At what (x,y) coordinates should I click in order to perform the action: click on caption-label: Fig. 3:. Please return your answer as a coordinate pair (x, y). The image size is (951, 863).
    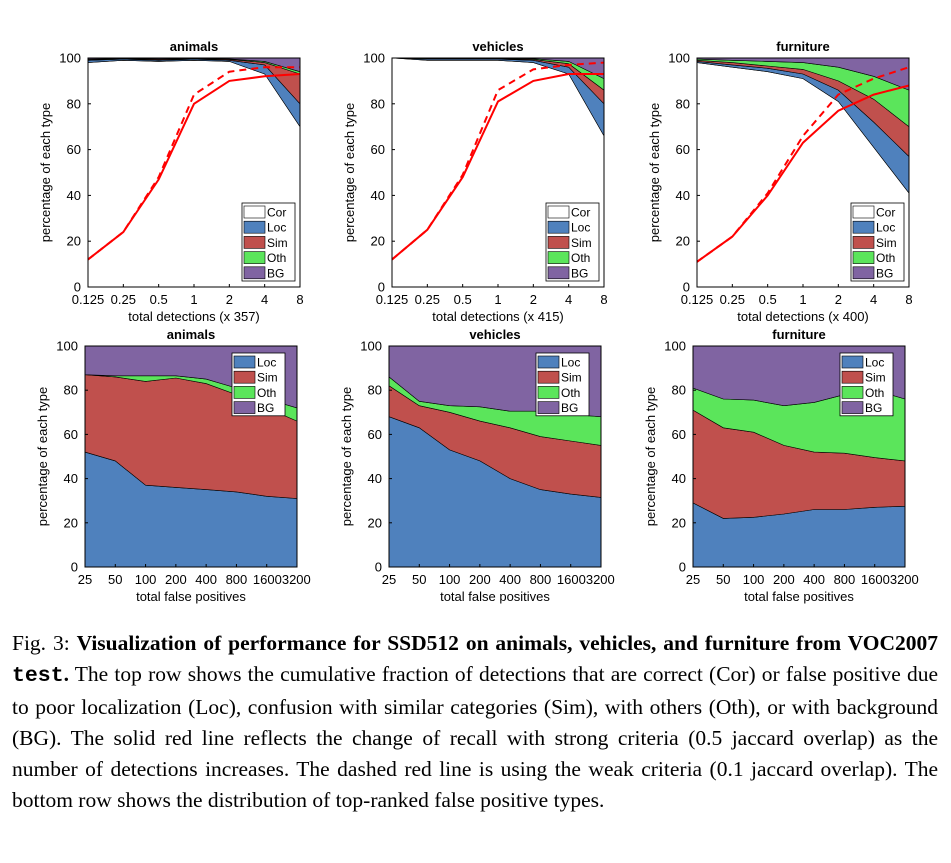
    Looking at the image, I should click on (41, 643).